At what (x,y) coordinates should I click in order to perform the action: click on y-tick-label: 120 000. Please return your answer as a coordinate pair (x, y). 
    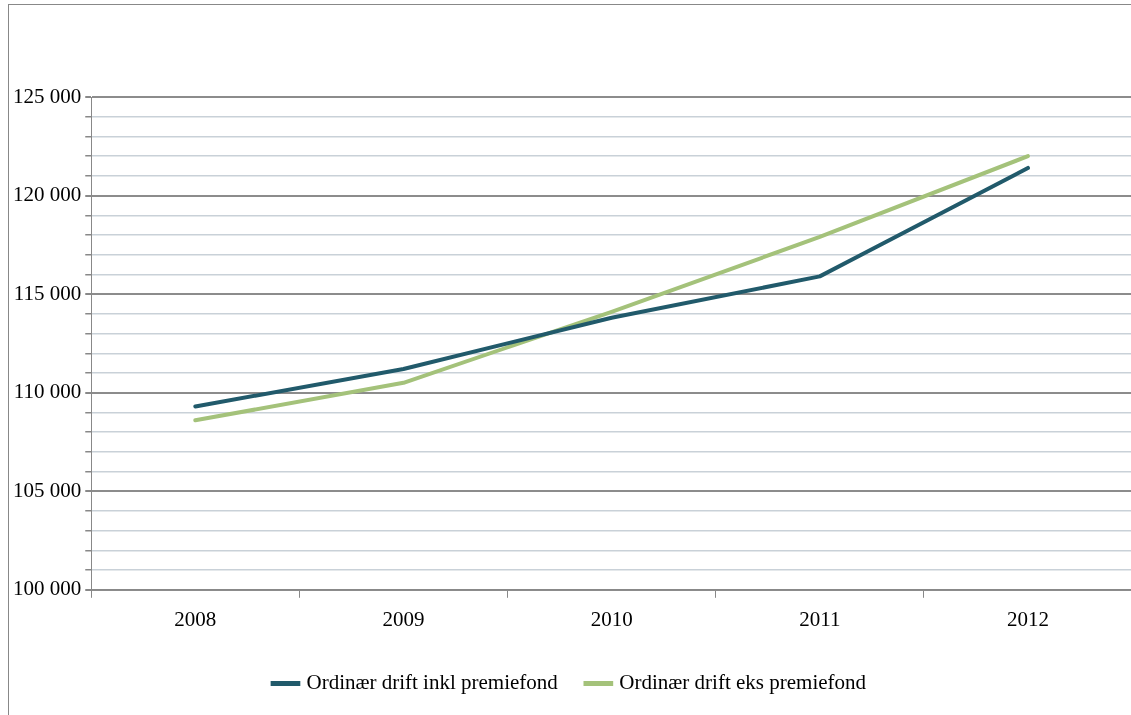
    Looking at the image, I should click on (47, 194).